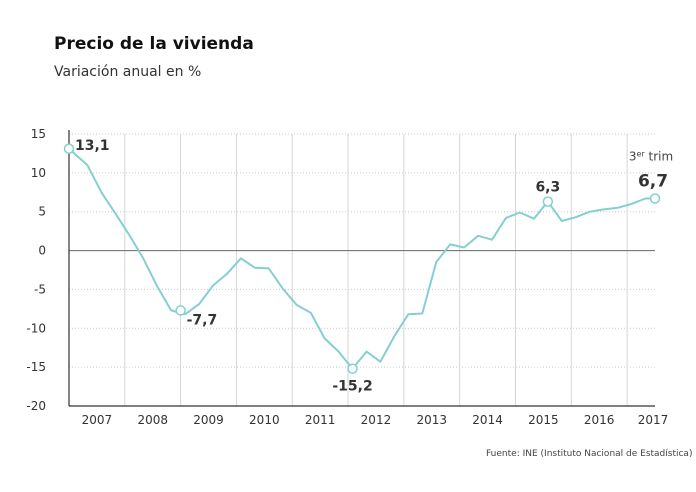 The width and height of the screenshot is (696, 492). I want to click on x-tick-label: 2015, so click(543, 420).